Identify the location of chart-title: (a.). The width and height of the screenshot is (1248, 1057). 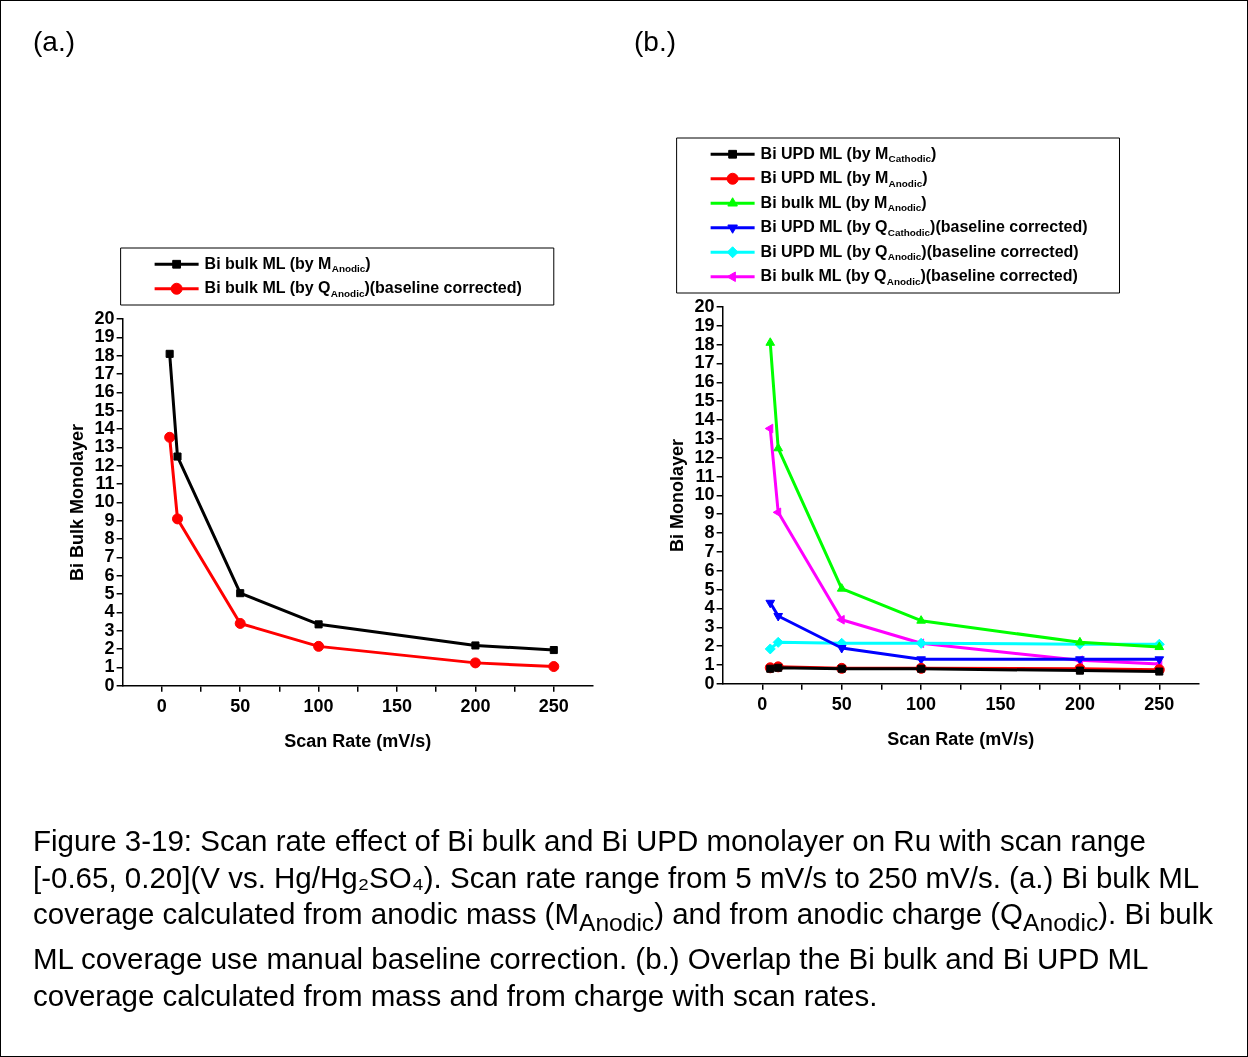
(54, 41).